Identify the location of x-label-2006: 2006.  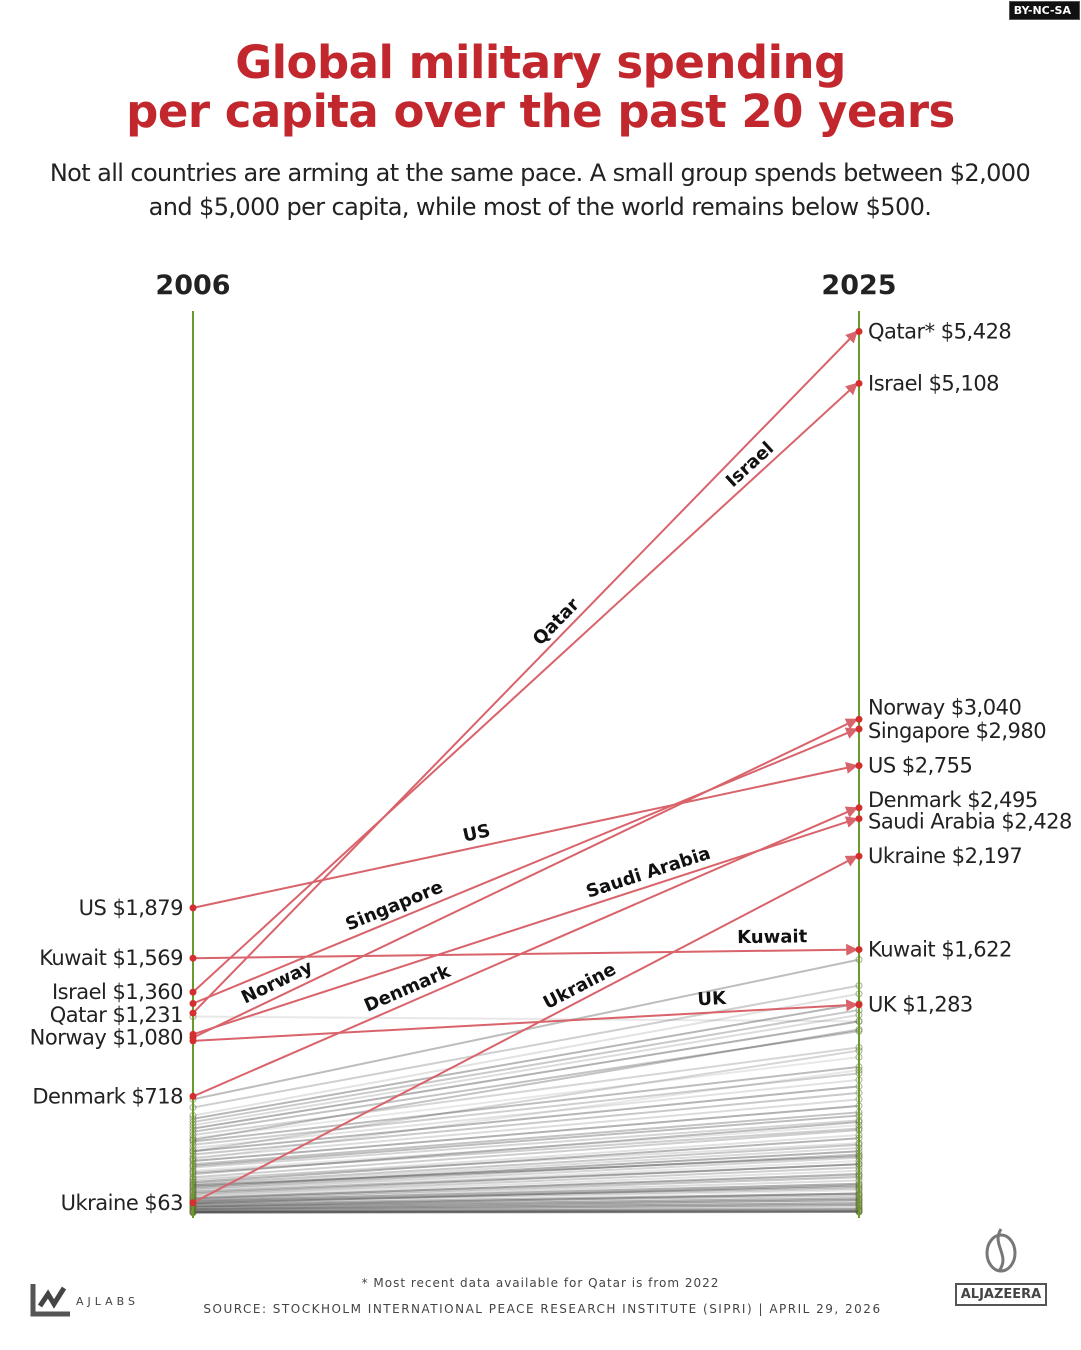
(192, 285).